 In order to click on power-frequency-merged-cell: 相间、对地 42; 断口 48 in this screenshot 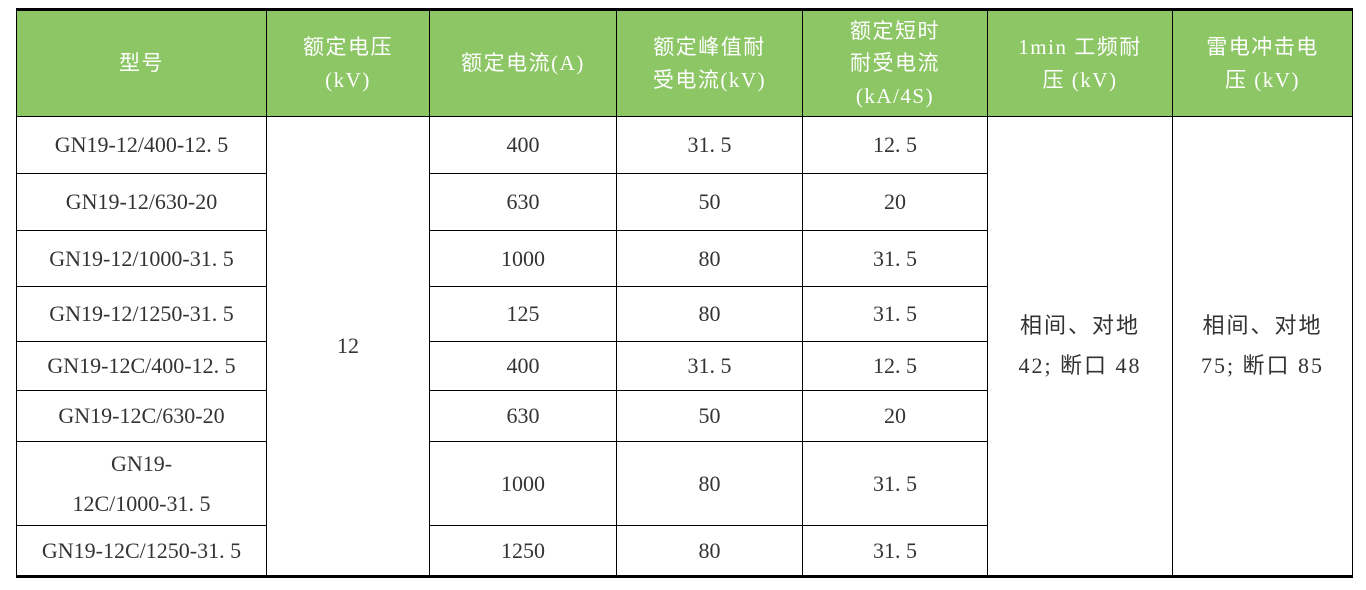, I will do `click(1080, 346)`.